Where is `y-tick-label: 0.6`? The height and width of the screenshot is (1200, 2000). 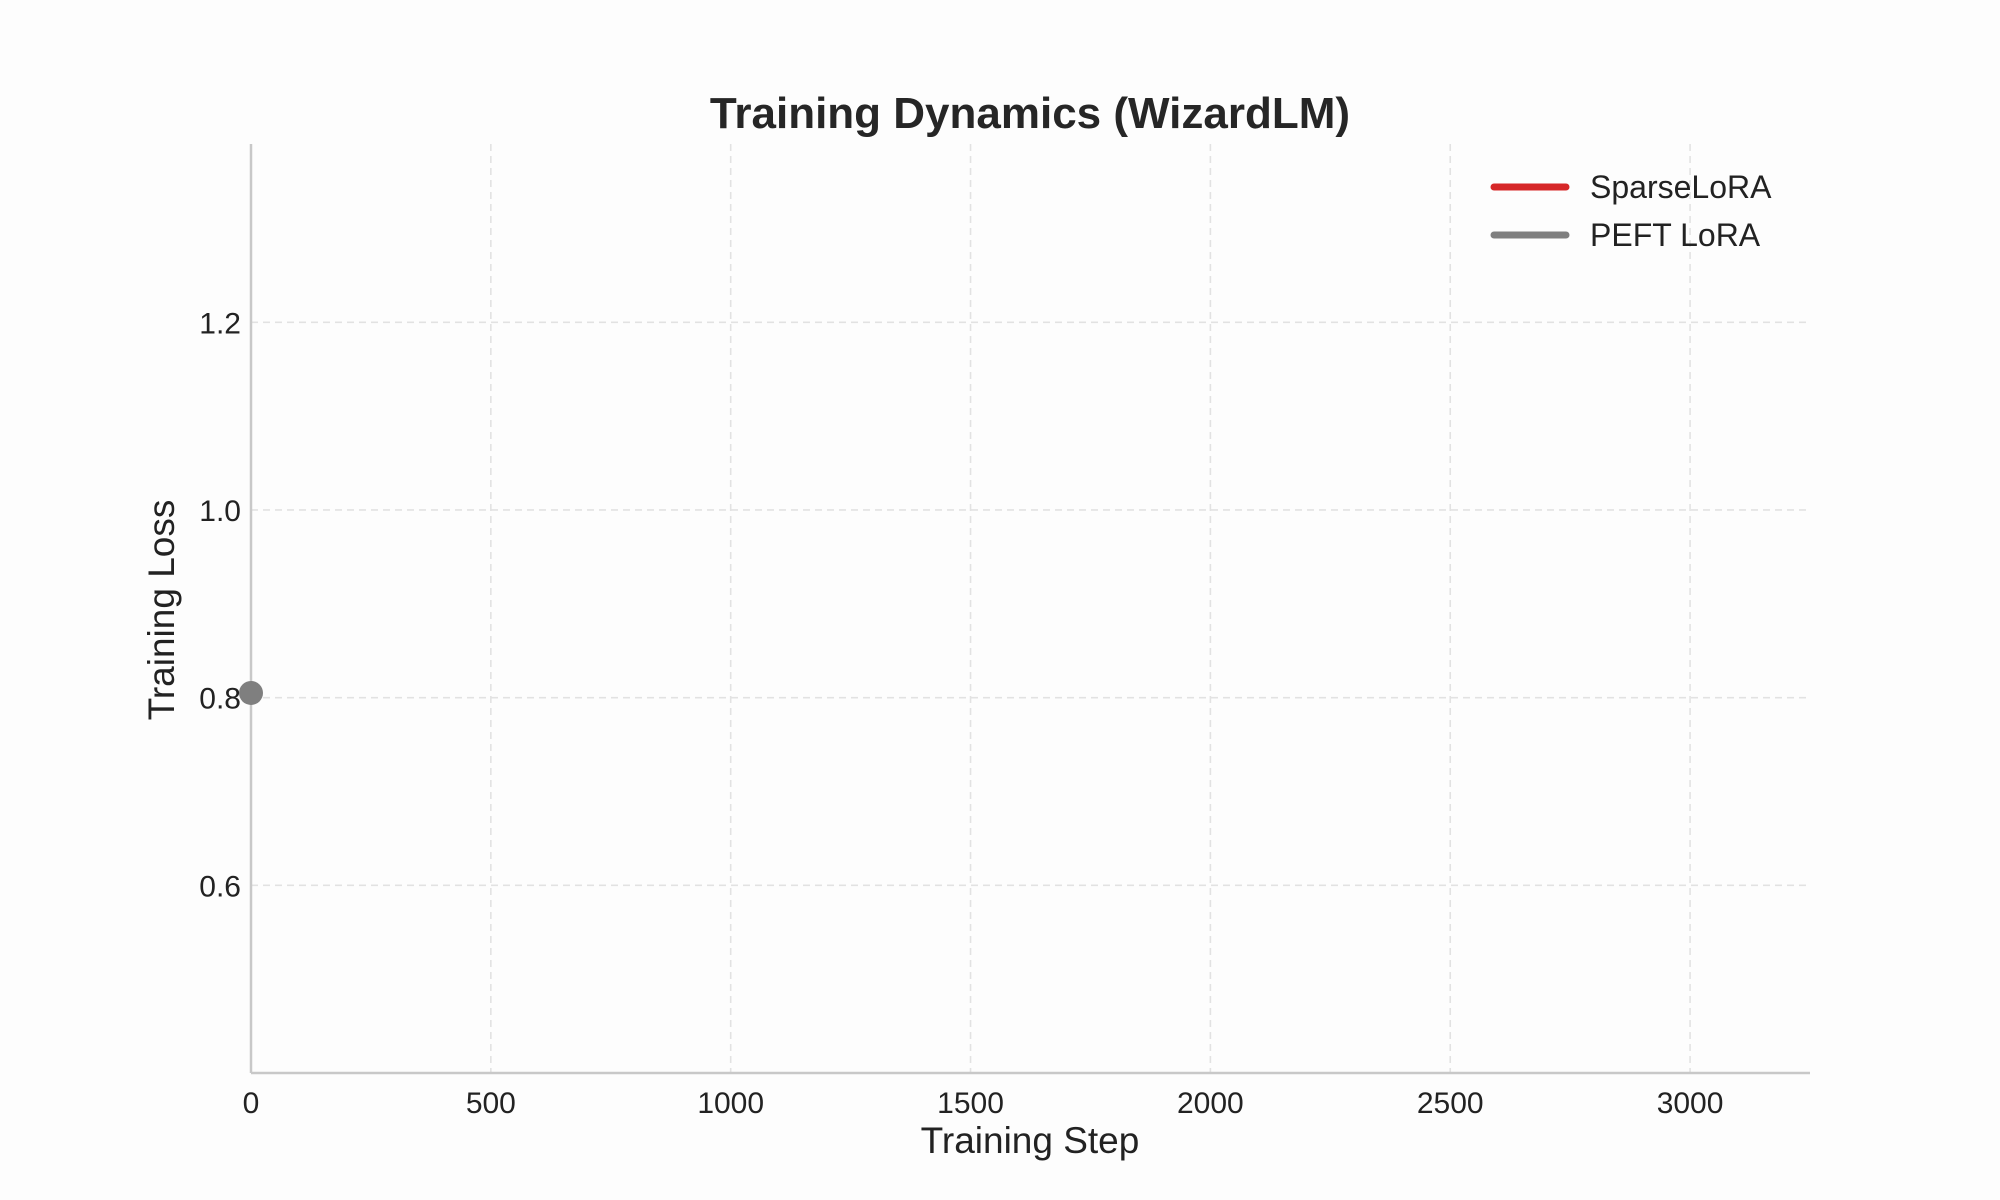
y-tick-label: 0.6 is located at coordinates (220, 886).